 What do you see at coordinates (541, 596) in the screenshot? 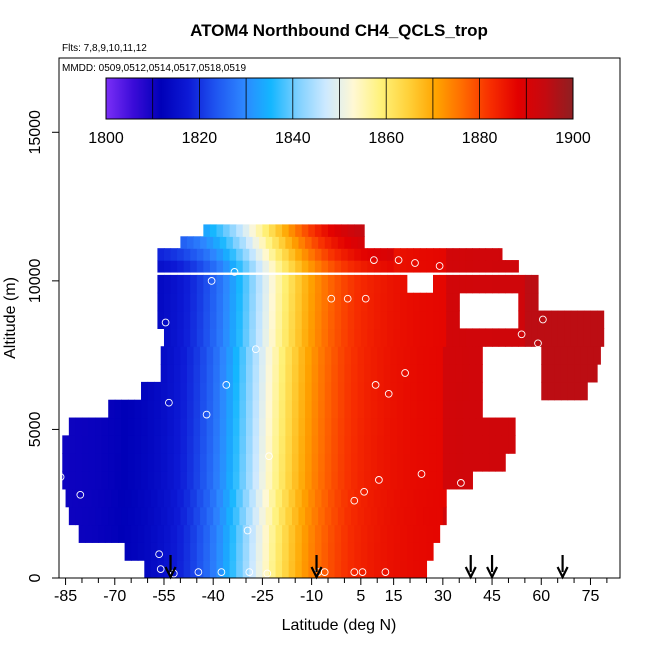
I see `x-tick-label: 60` at bounding box center [541, 596].